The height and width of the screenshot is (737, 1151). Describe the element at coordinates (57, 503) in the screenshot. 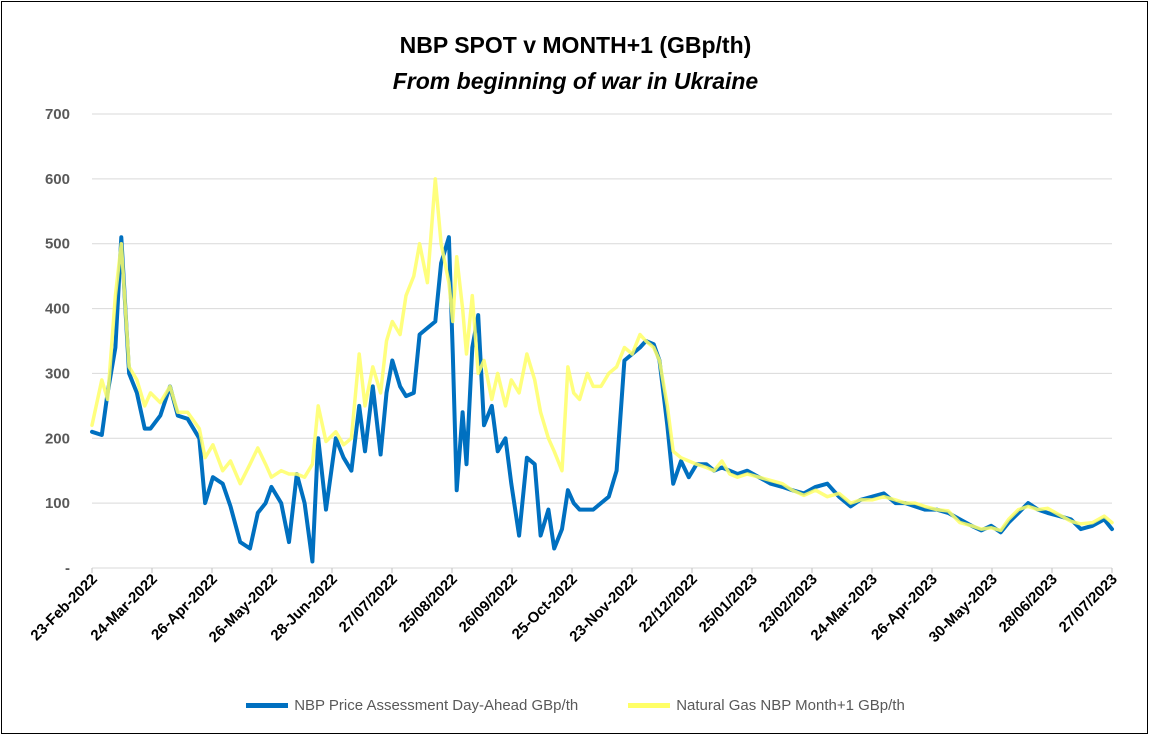

I see `y-tick-label: 100` at that location.